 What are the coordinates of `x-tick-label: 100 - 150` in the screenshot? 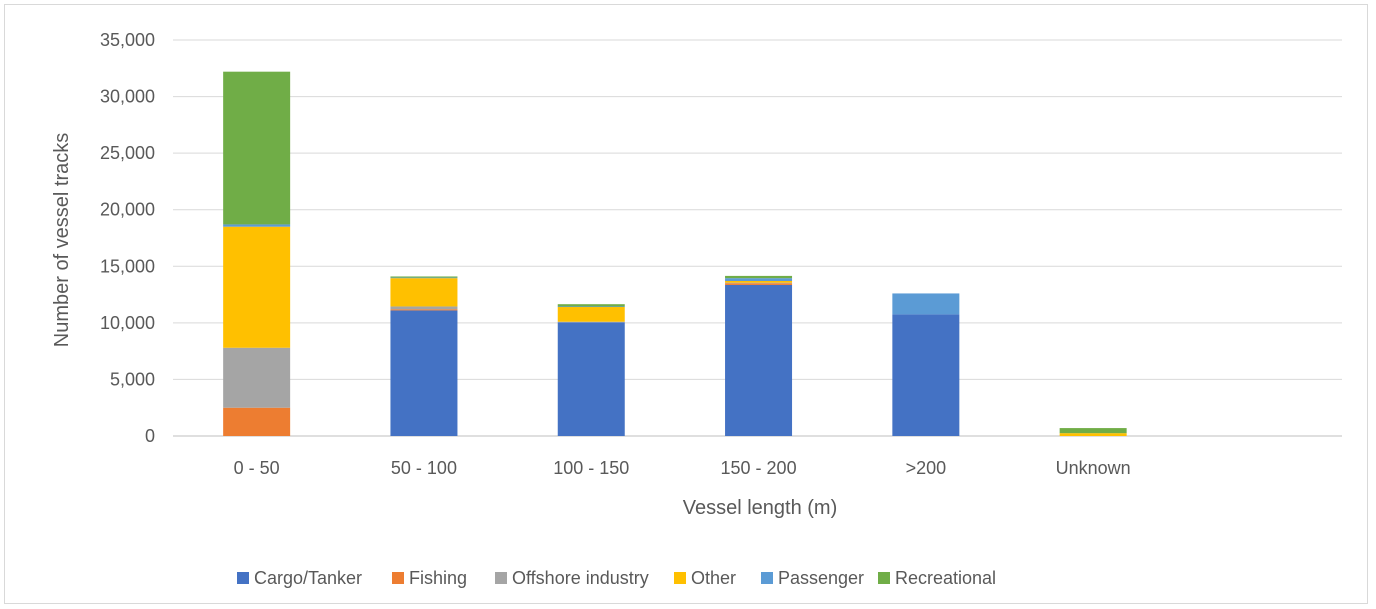 It's located at (591, 468).